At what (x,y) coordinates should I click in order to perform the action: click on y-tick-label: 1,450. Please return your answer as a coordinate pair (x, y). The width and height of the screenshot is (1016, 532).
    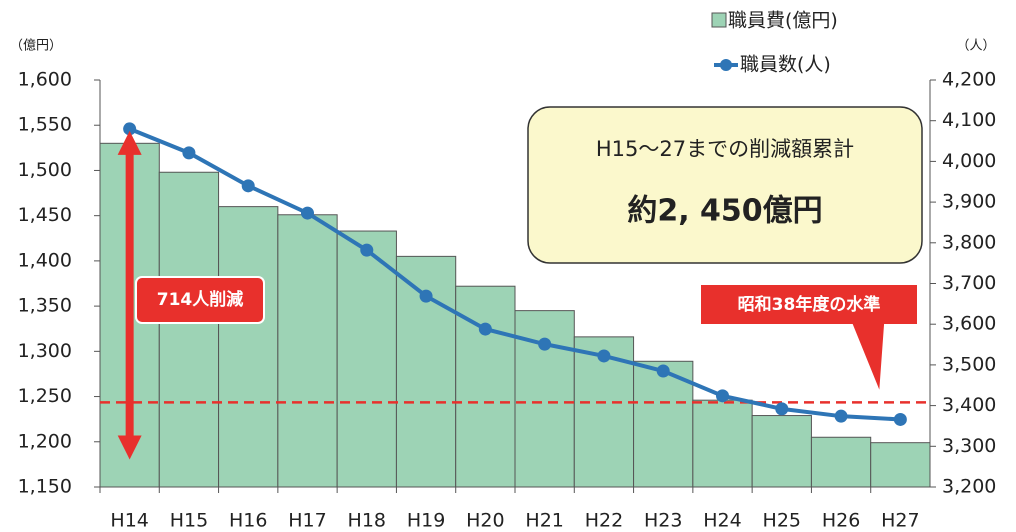
    Looking at the image, I should click on (45, 215).